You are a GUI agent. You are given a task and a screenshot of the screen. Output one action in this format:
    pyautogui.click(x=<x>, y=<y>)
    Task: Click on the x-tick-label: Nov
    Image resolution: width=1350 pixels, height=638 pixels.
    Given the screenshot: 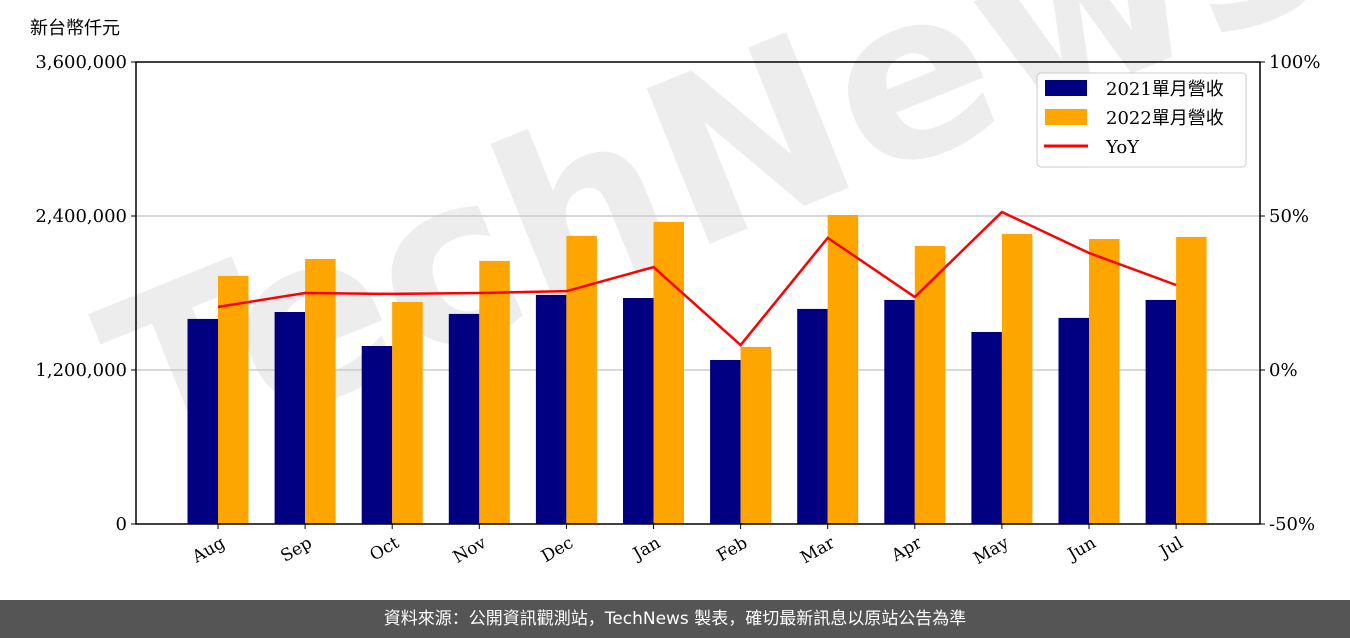 What is the action you would take?
    pyautogui.click(x=470, y=550)
    